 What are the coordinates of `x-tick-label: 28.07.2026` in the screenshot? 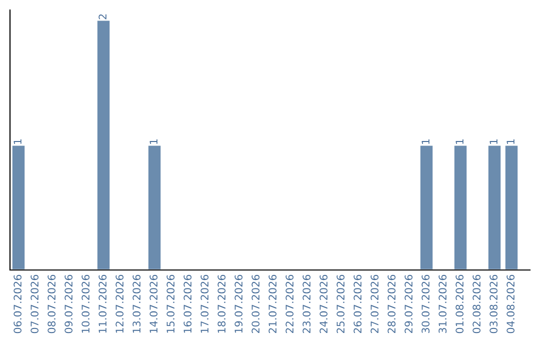 It's located at (392, 304).